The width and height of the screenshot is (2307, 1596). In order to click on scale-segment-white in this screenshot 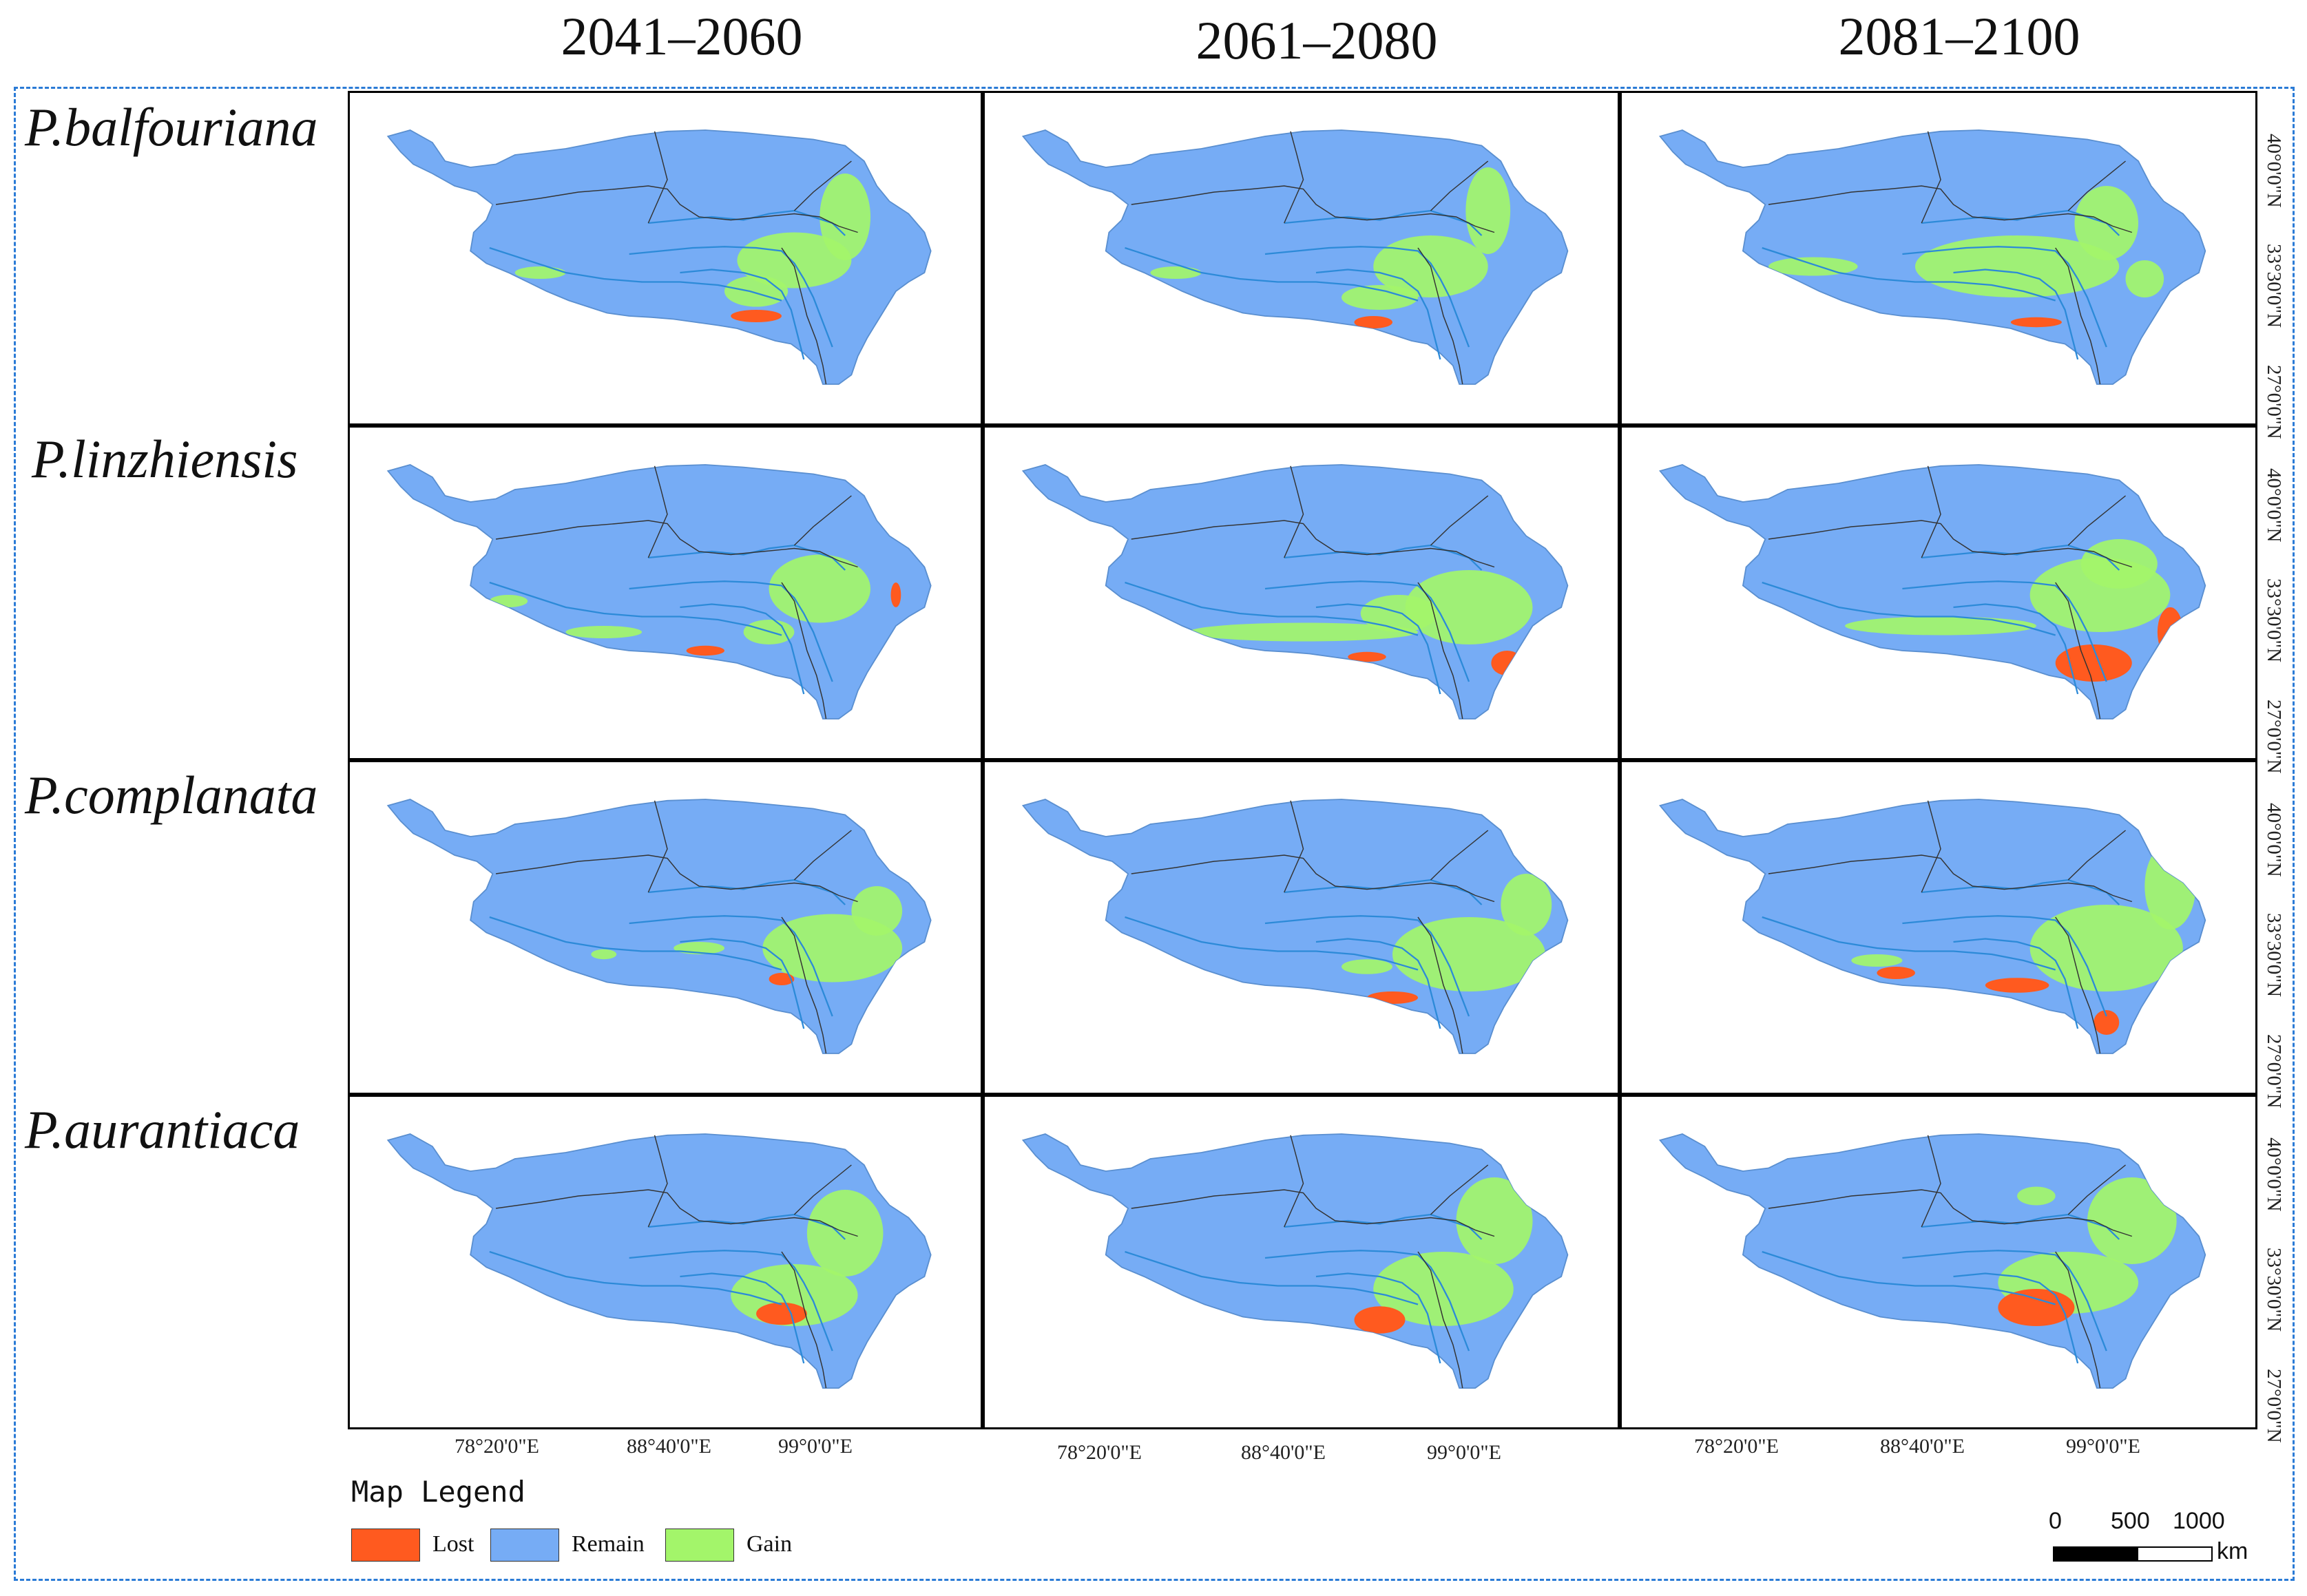, I will do `click(2175, 1554)`.